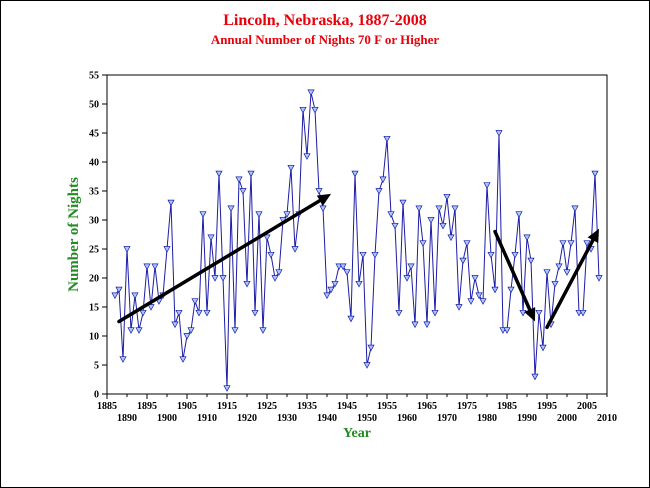 Image resolution: width=650 pixels, height=488 pixels. Describe the element at coordinates (227, 406) in the screenshot. I see `x-tick-label: 1915` at that location.